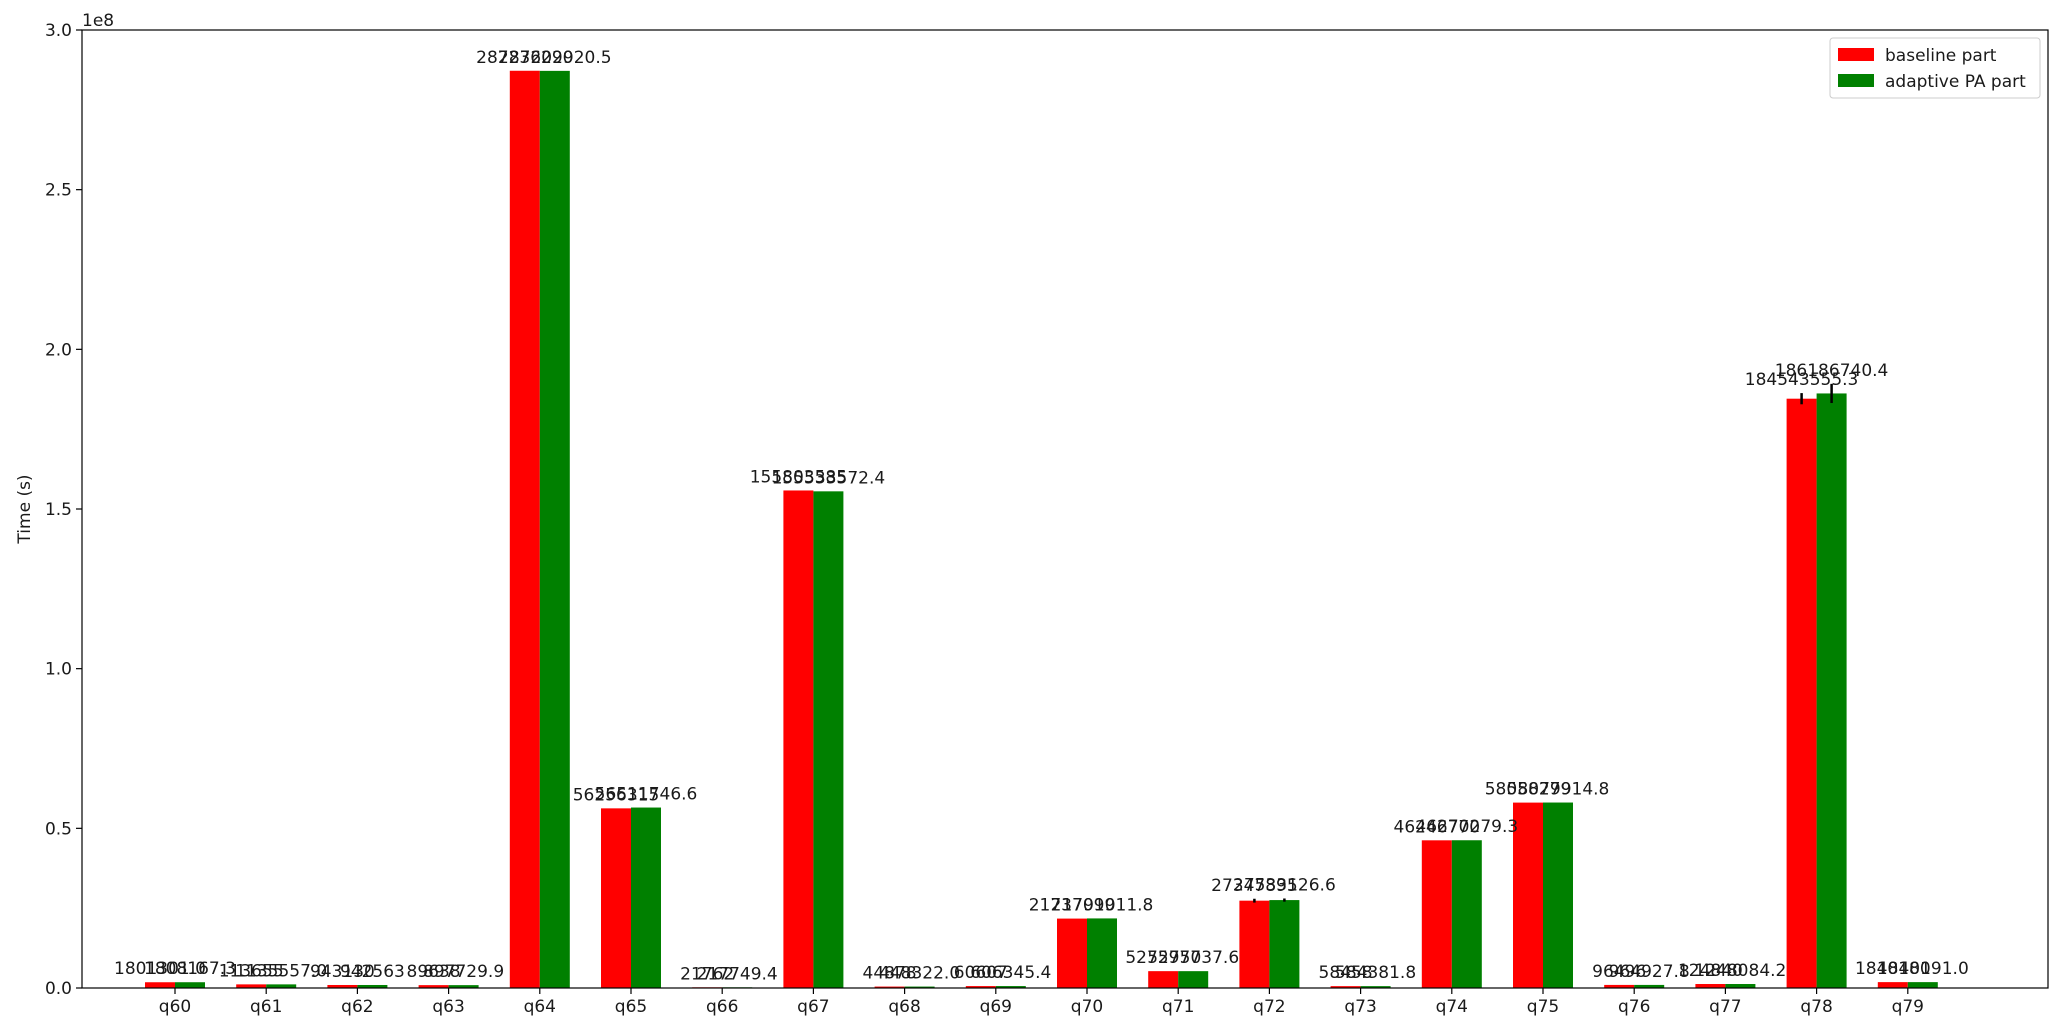 The width and height of the screenshot is (2054, 1028). Describe the element at coordinates (1269, 1007) in the screenshot. I see `x-tick-label: q72` at that location.